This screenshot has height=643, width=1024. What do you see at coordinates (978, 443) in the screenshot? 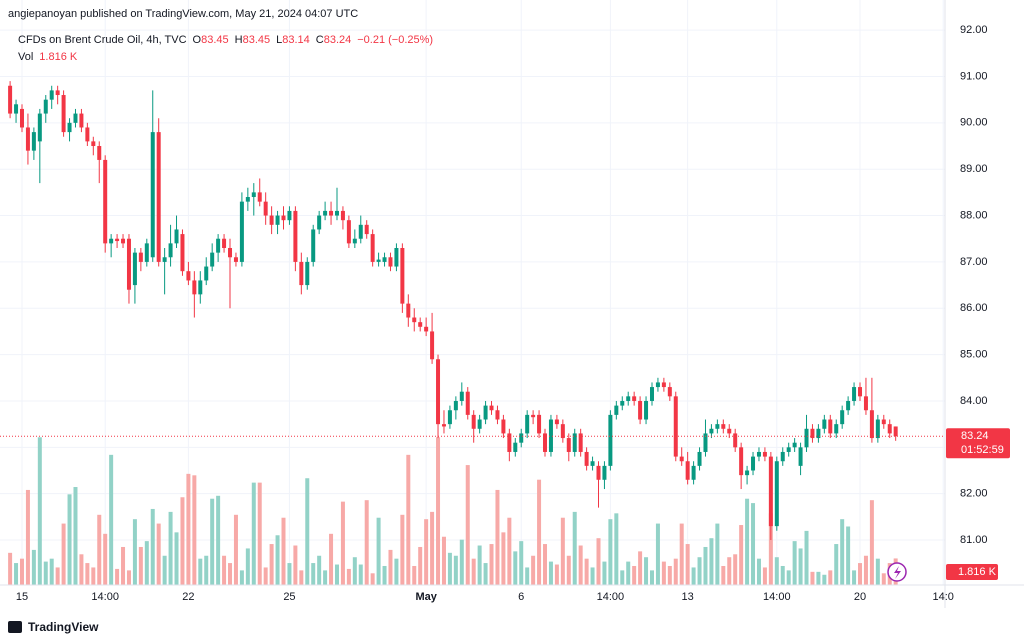
I see `last-price-badge` at bounding box center [978, 443].